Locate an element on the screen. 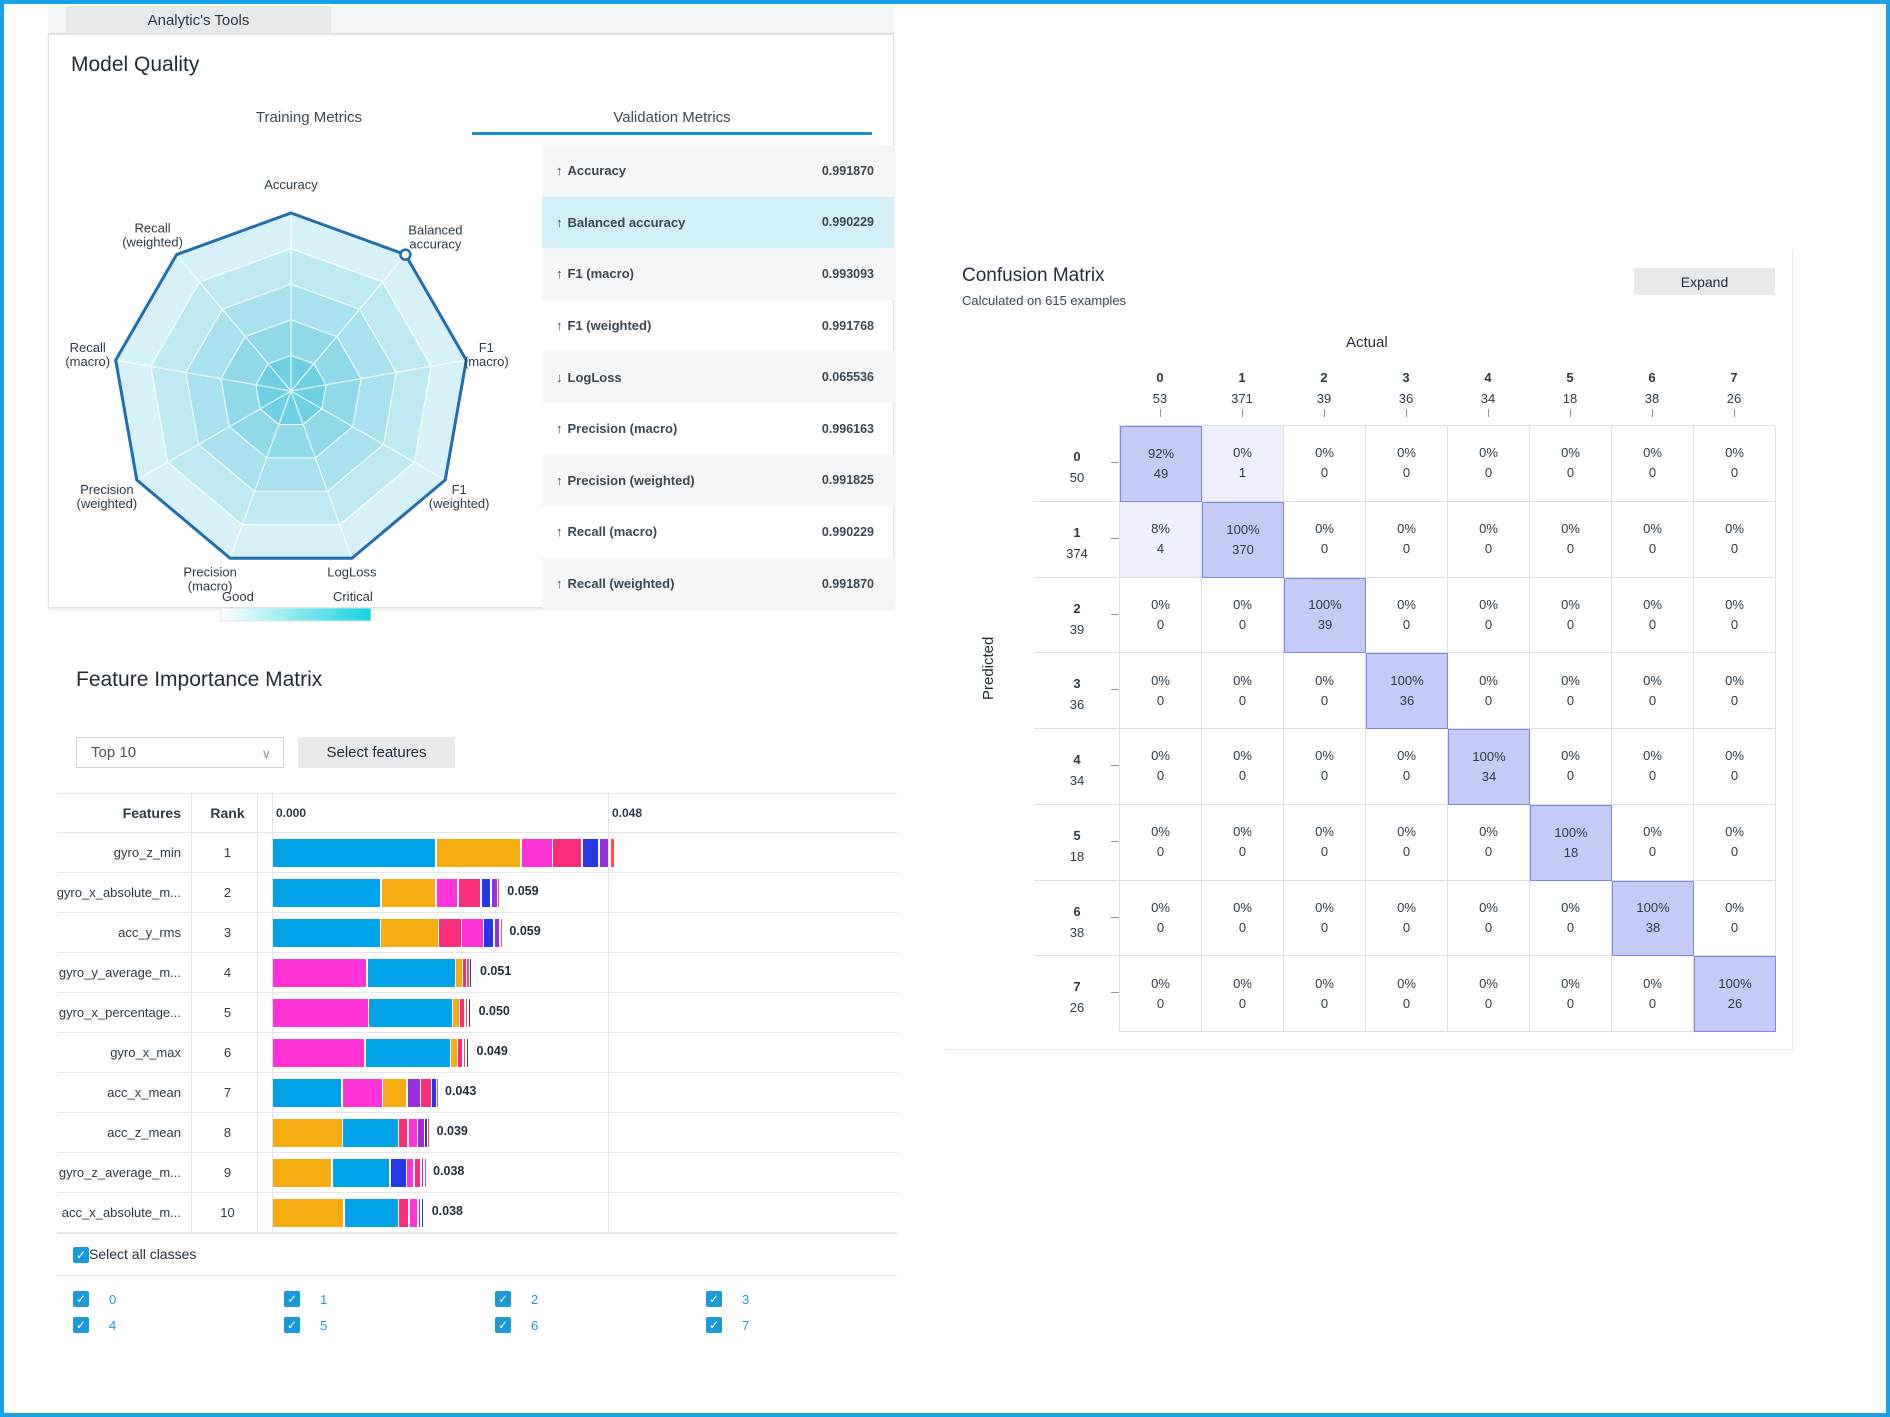 This screenshot has width=1890, height=1417. class-checkbox-6: ✓ is located at coordinates (503, 1325).